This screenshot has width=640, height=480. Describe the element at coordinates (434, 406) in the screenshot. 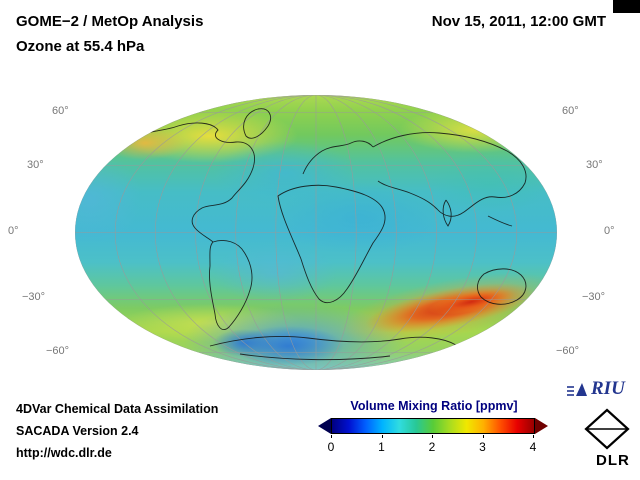

I see `colorbar-title: Volume Mixing Ratio [ppmv]` at that location.